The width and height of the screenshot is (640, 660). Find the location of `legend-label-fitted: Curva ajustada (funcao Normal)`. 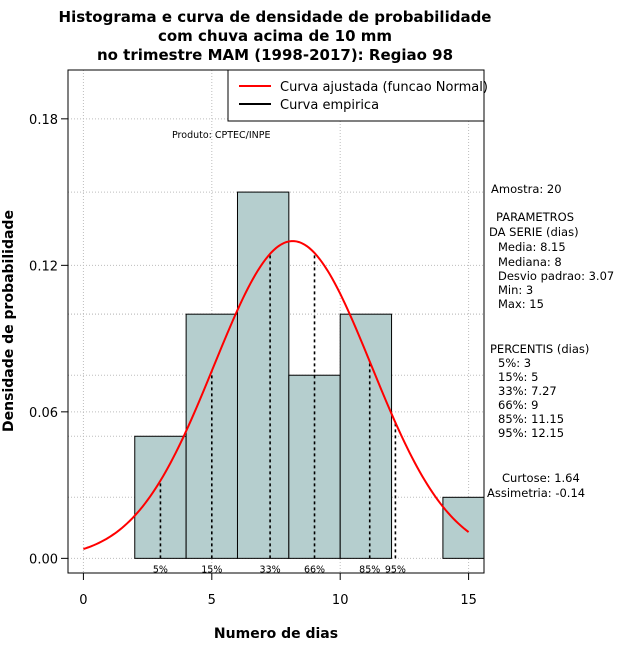

legend-label-fitted: Curva ajustada (funcao Normal) is located at coordinates (384, 87).